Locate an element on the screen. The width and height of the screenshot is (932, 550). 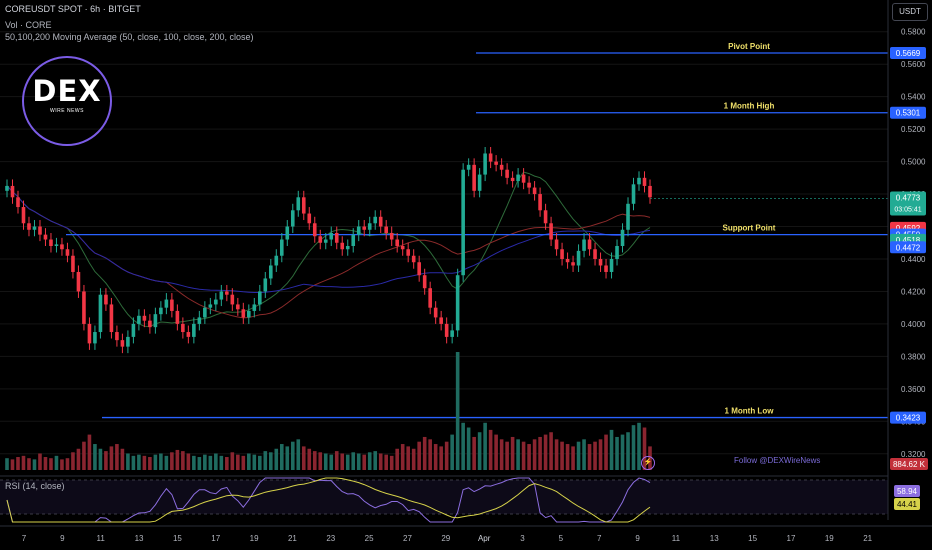
y-tick-label: 0.4000 is located at coordinates (913, 324).